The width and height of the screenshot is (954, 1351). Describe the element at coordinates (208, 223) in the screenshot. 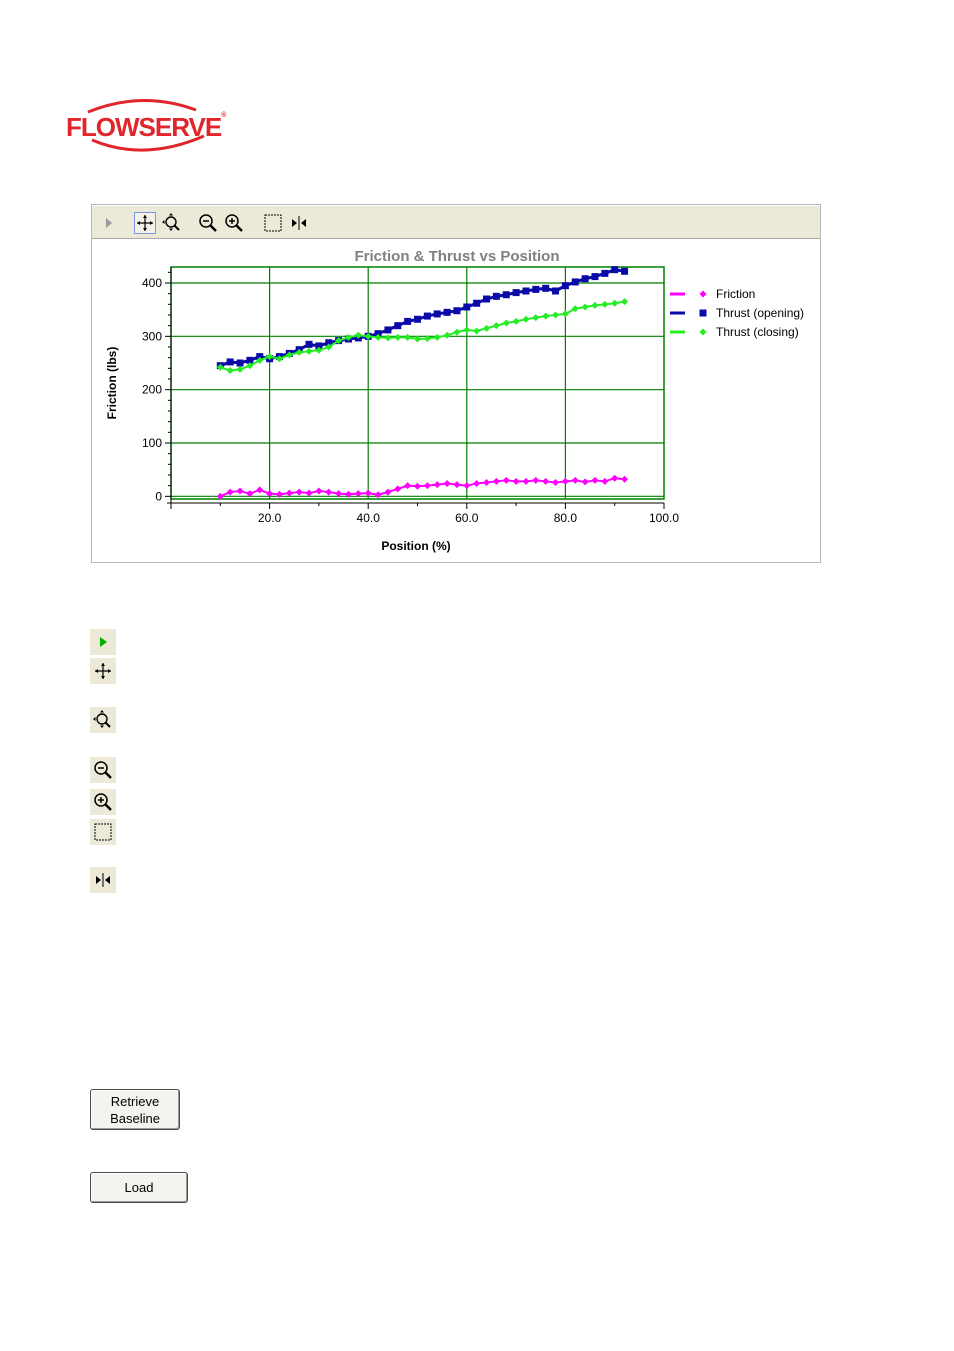

I see `zoom-out-button` at that location.